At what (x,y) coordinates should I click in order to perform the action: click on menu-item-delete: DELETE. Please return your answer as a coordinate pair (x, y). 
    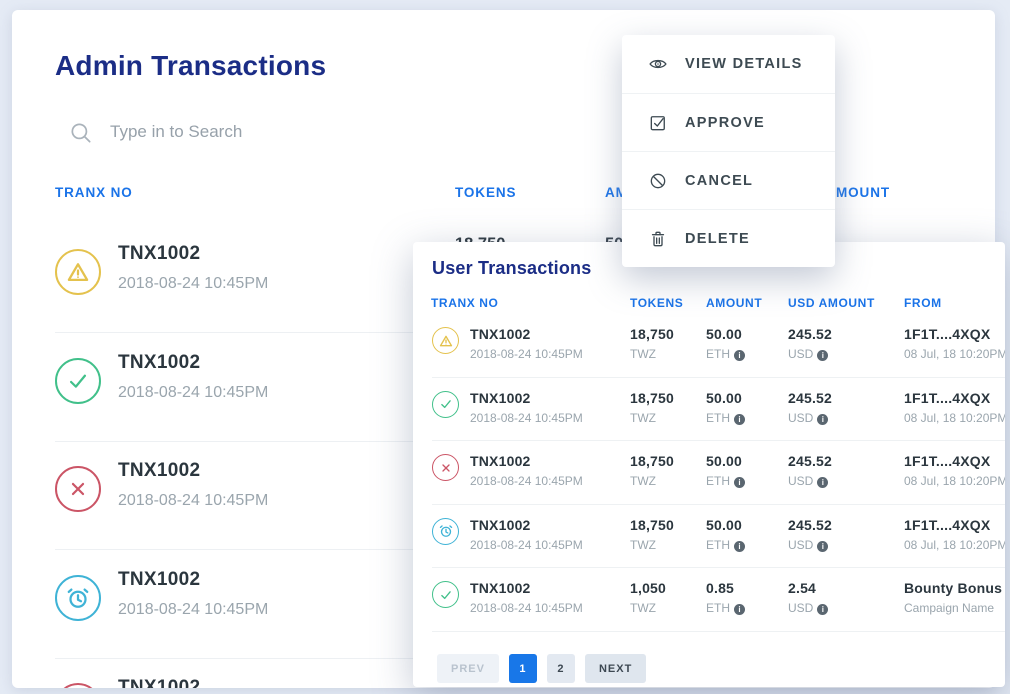
    Looking at the image, I should click on (728, 238).